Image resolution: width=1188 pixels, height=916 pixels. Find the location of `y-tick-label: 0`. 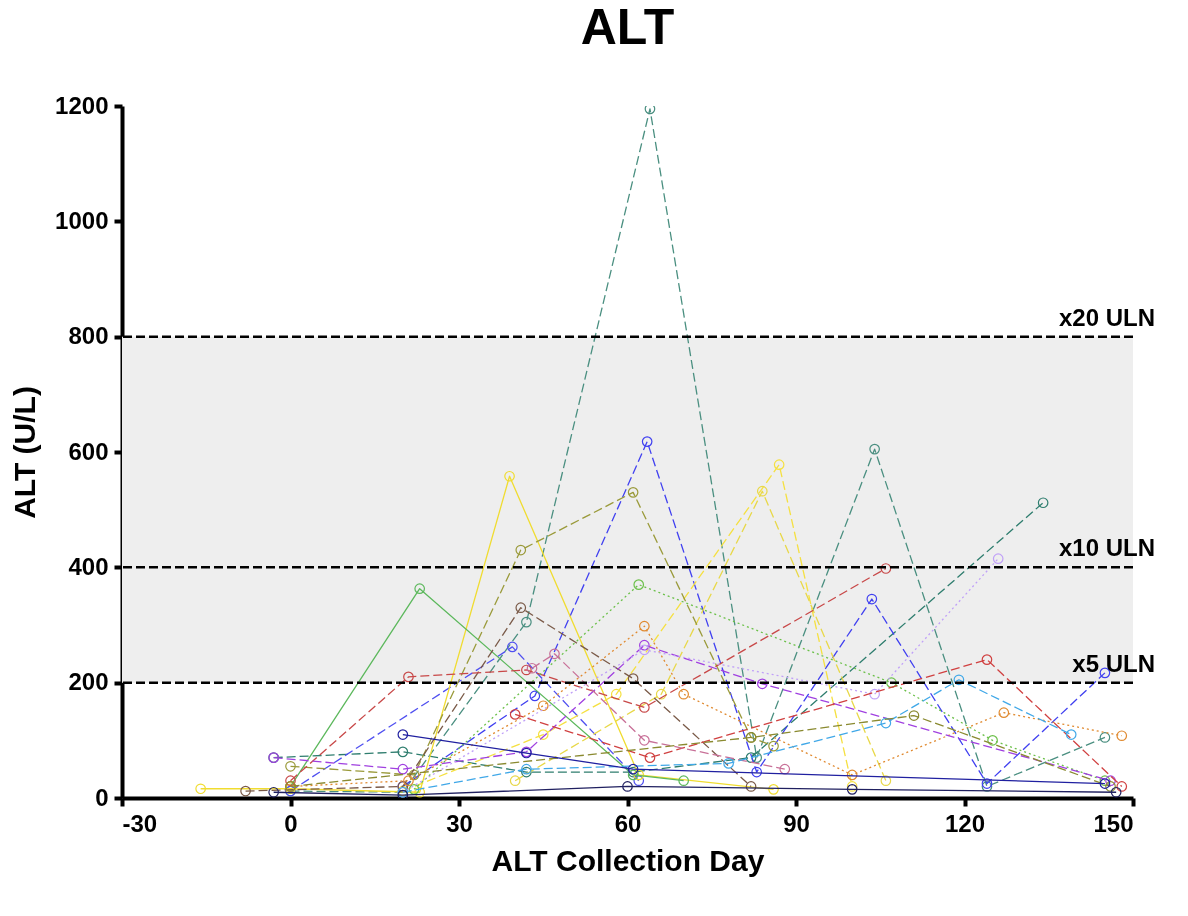

y-tick-label: 0 is located at coordinates (102, 797).